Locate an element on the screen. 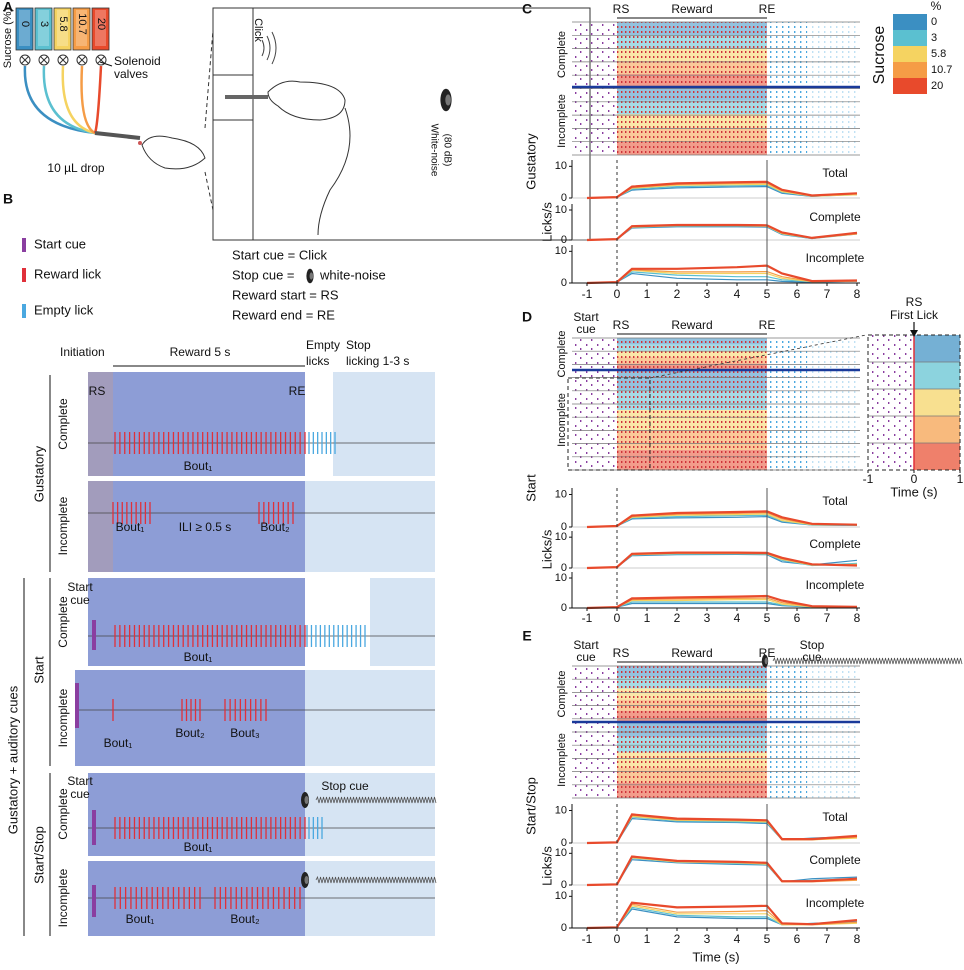 Image resolution: width=964 pixels, height=970 pixels. x-tick-label: 4 is located at coordinates (737, 618).